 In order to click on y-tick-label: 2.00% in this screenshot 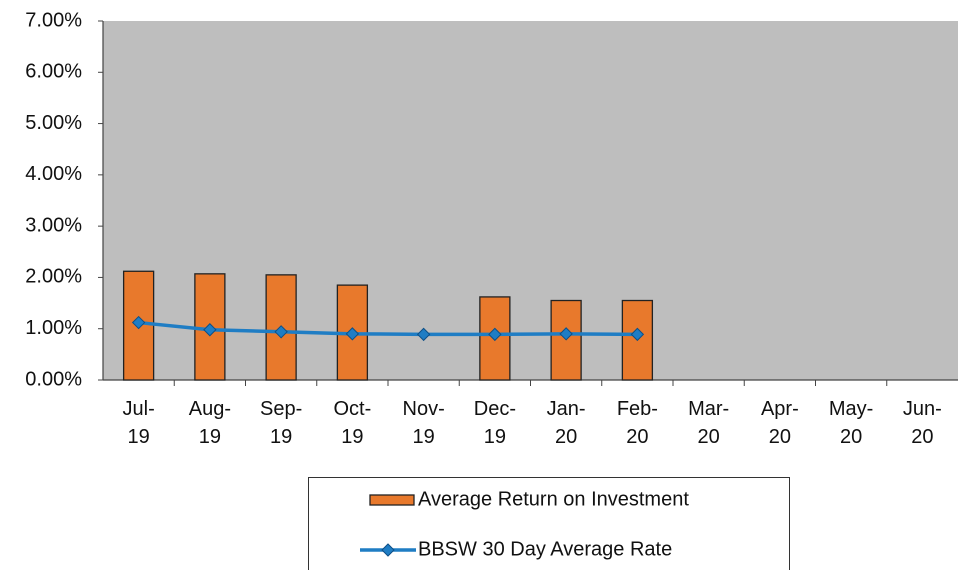, I will do `click(53, 277)`.